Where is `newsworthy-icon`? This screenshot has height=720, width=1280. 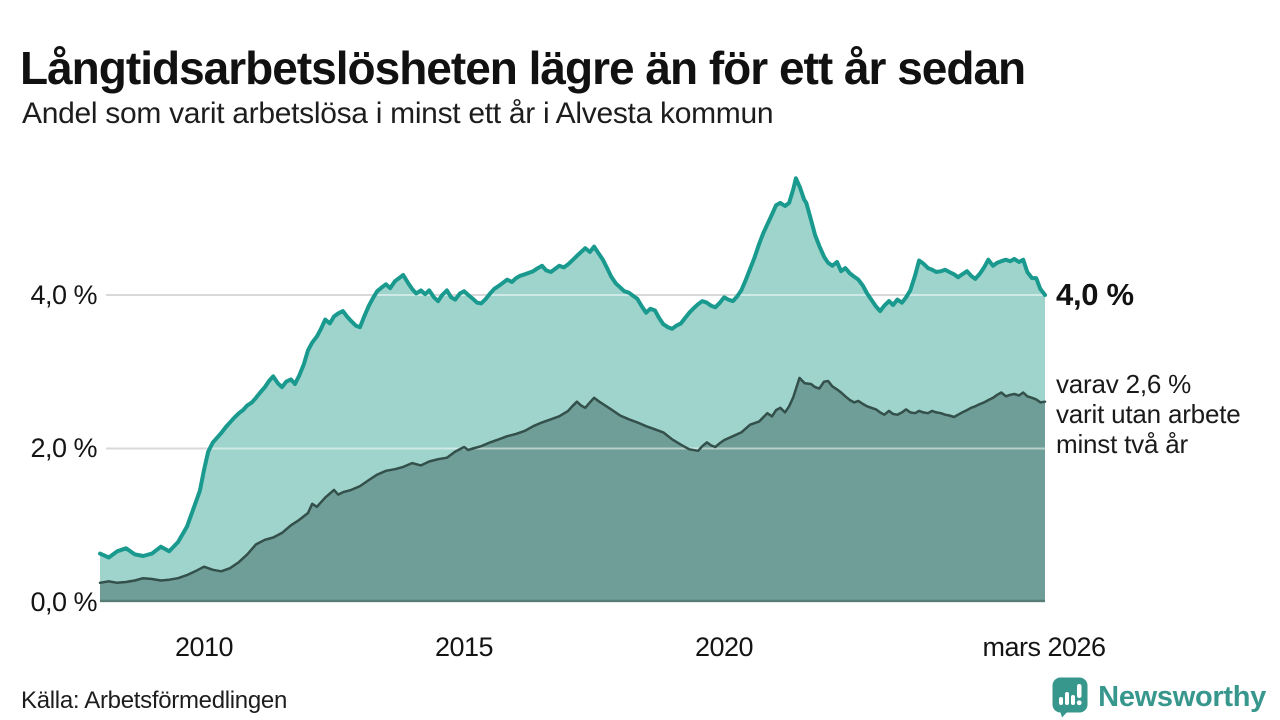 newsworthy-icon is located at coordinates (1070, 697).